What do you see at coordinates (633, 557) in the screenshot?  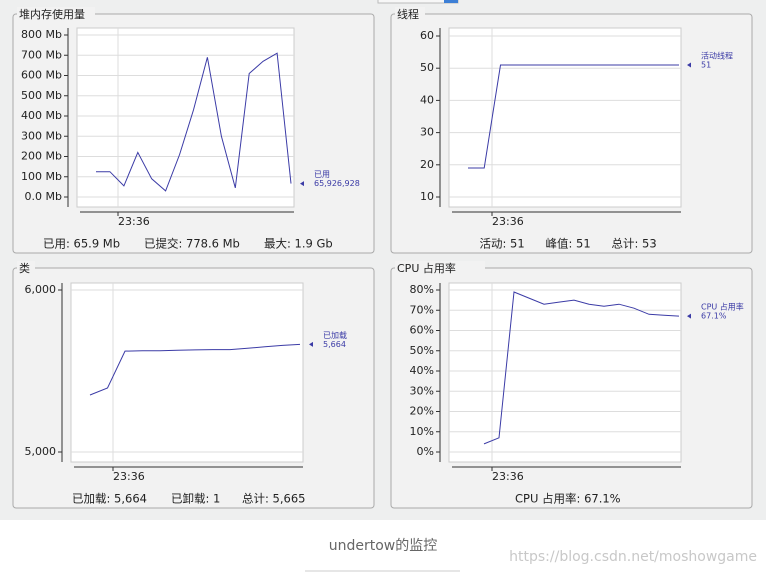 I see `watermark: https://blog.csdn.net/moshowgame` at bounding box center [633, 557].